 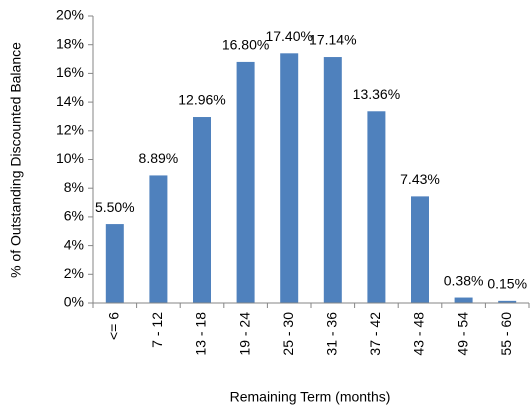 What do you see at coordinates (70, 43) in the screenshot?
I see `y-tick-label: 18%` at bounding box center [70, 43].